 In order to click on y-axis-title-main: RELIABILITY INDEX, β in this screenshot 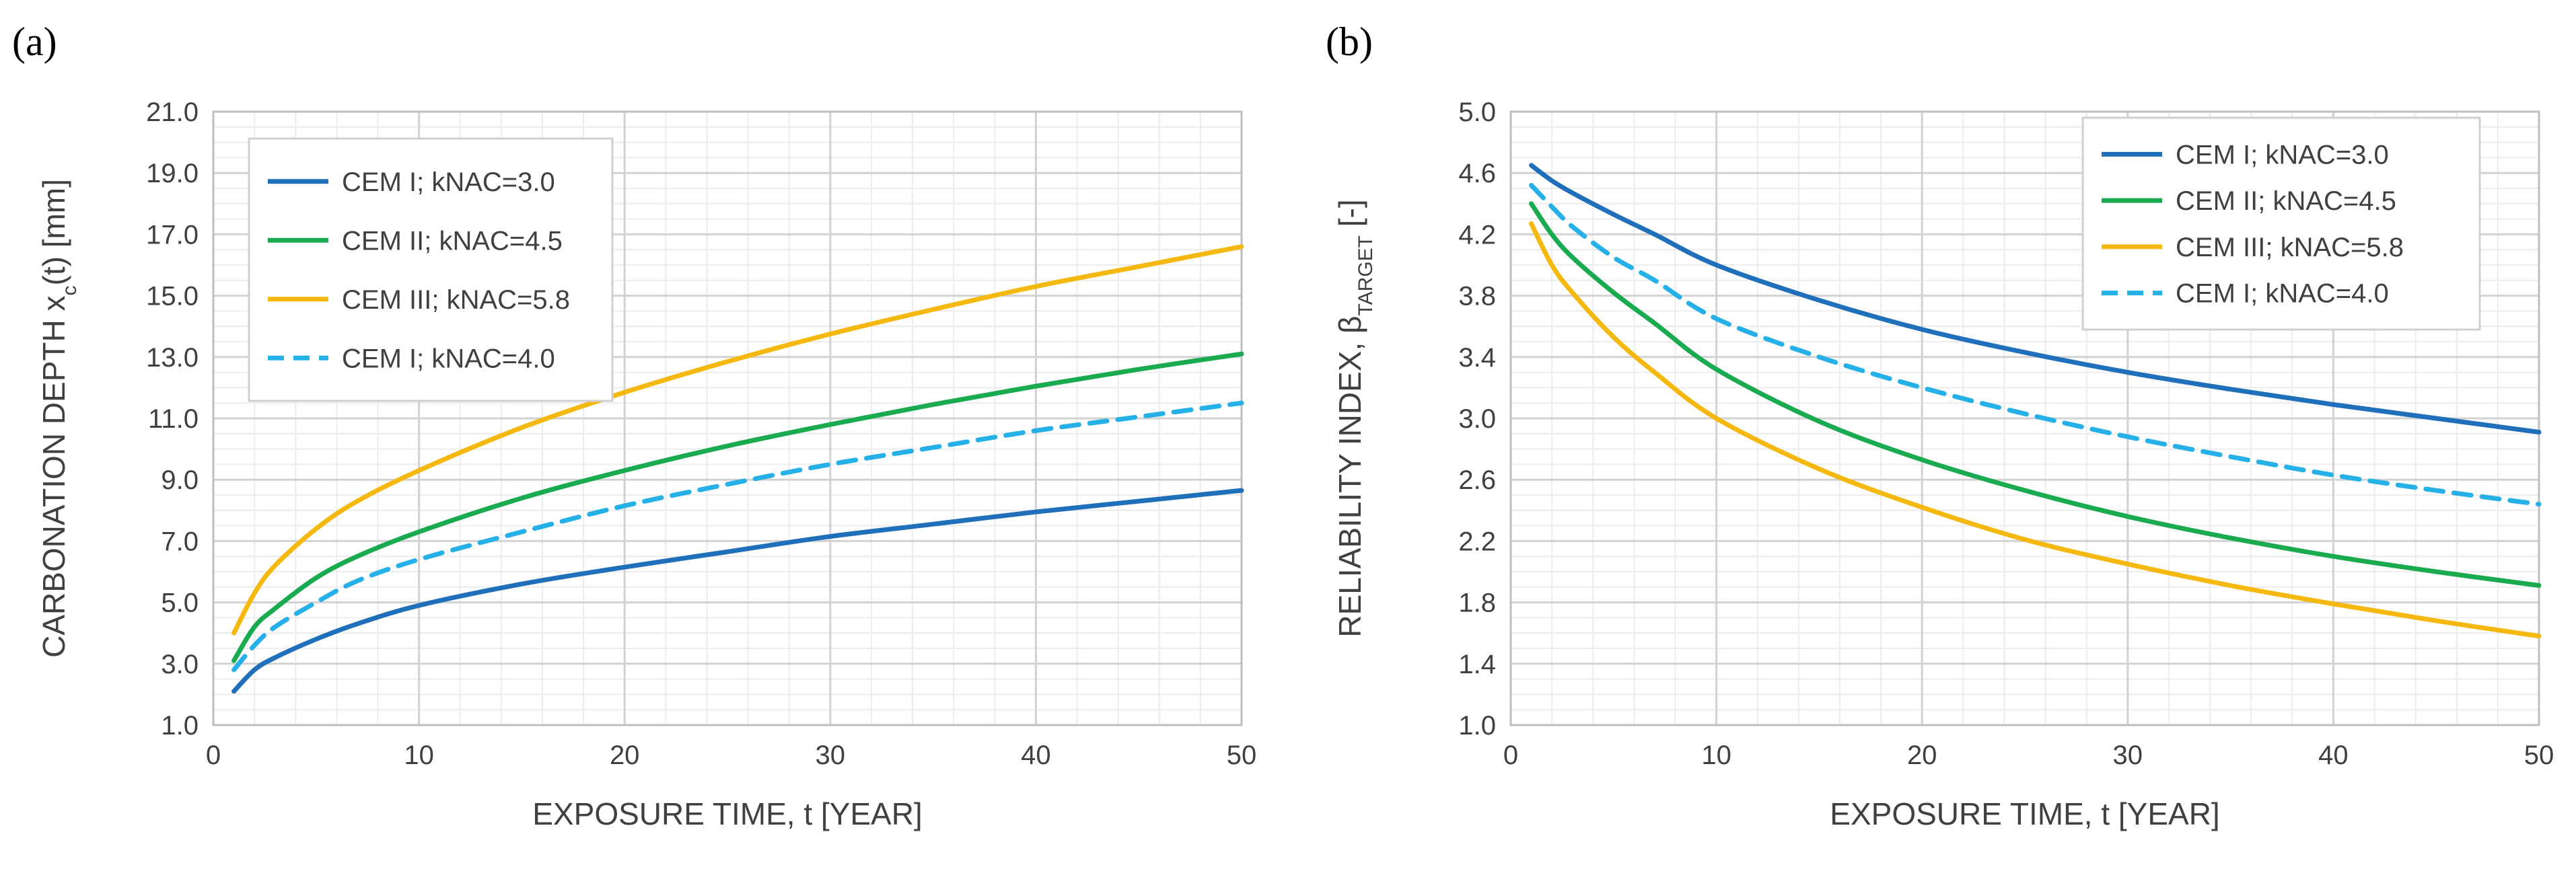, I will do `click(1349, 477)`.